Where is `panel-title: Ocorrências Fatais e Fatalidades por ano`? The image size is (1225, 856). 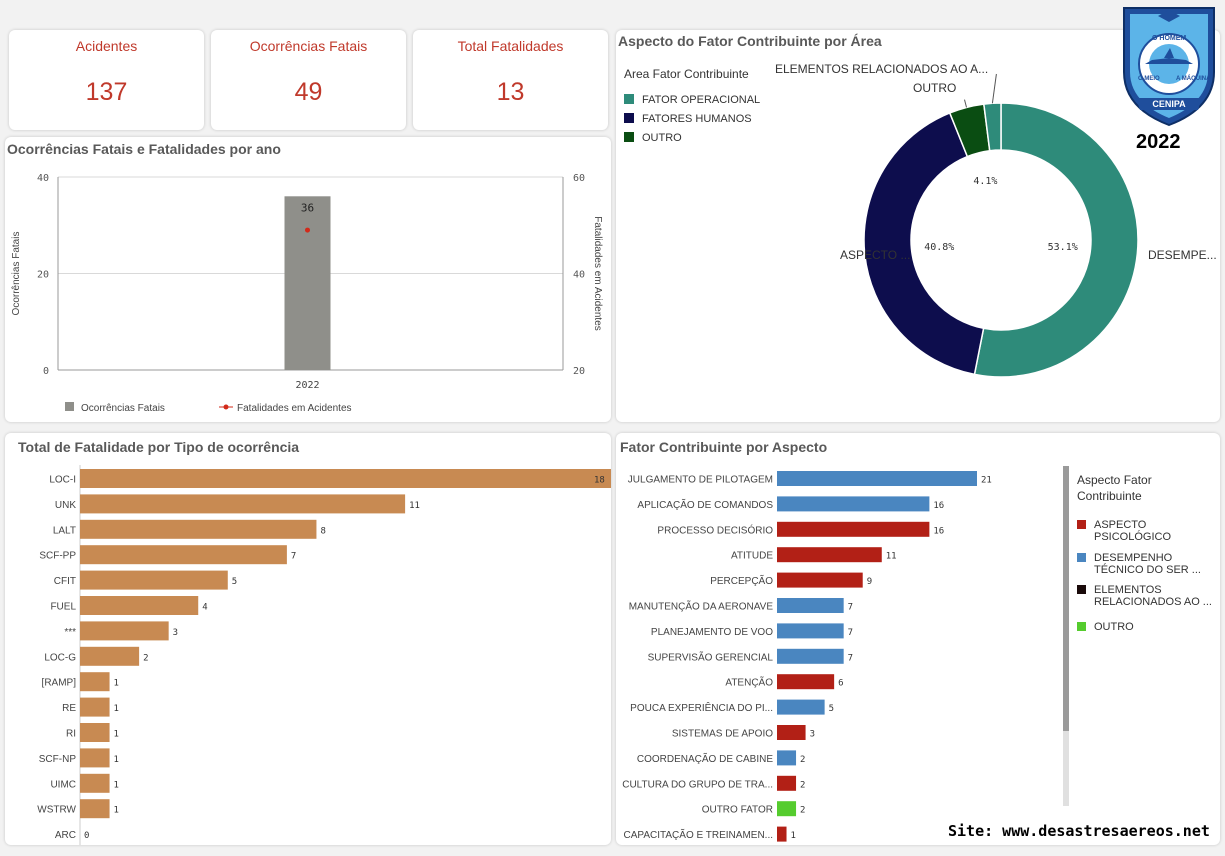 panel-title: Ocorrências Fatais e Fatalidades por ano is located at coordinates (144, 149).